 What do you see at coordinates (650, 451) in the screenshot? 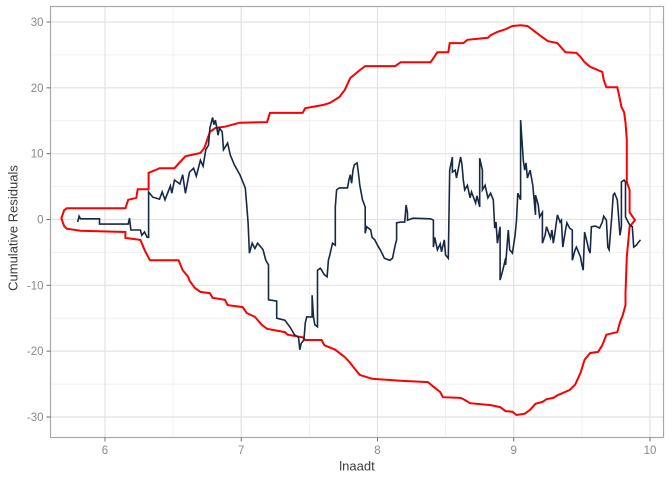
I see `x-tick-label: 10` at bounding box center [650, 451].